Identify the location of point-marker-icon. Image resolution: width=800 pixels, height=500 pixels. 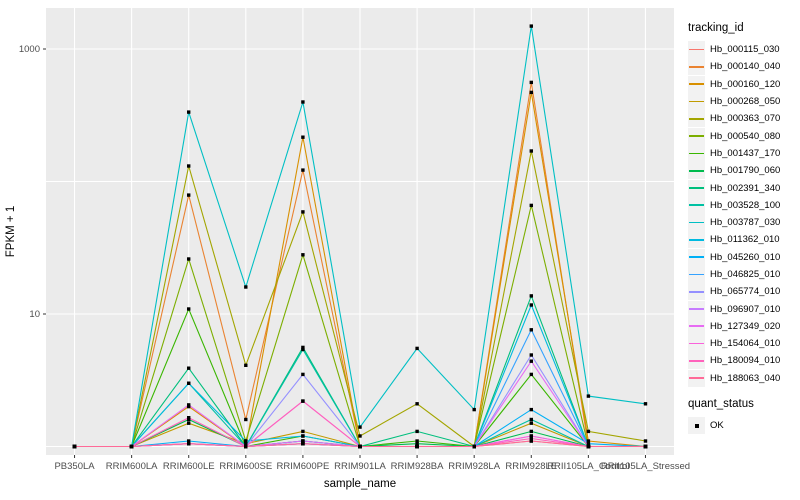
(696, 425).